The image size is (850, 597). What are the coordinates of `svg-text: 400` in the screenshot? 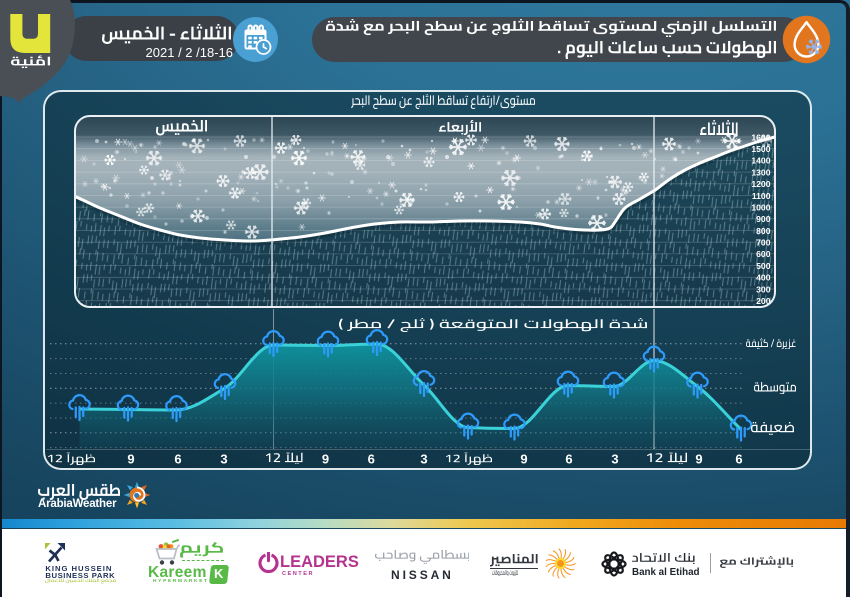 It's located at (763, 278).